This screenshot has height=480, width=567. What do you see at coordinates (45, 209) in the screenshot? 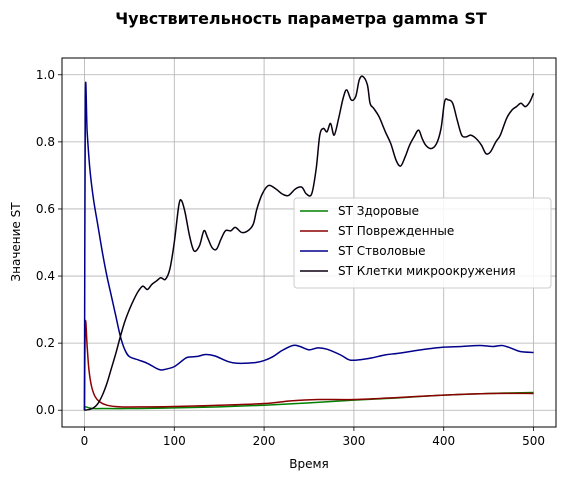
I see `y-tick-label: 0.6` at bounding box center [45, 209].